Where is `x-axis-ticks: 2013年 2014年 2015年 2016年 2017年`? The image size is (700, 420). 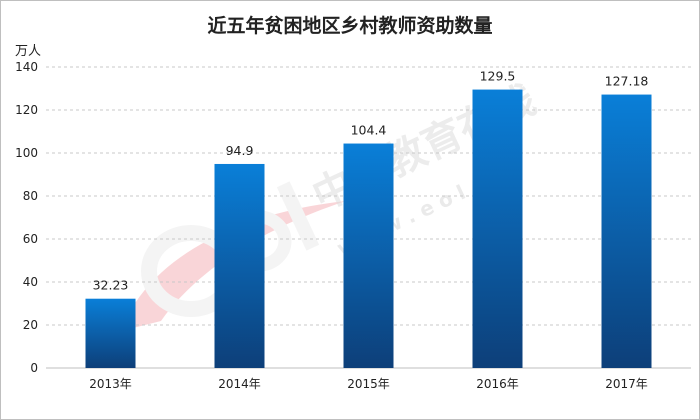
x-axis-ticks: 2013年 2014年 2015年 2016年 2017年 is located at coordinates (368, 384).